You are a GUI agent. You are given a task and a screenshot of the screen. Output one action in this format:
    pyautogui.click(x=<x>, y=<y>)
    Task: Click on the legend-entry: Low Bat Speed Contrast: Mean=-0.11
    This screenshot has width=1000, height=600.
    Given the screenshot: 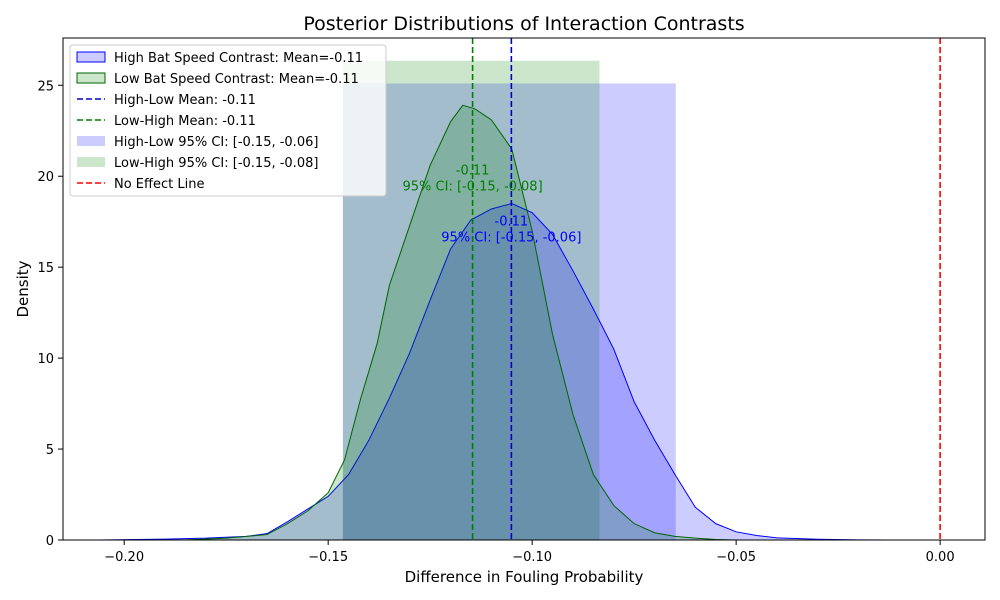 What is the action you would take?
    pyautogui.click(x=217, y=79)
    